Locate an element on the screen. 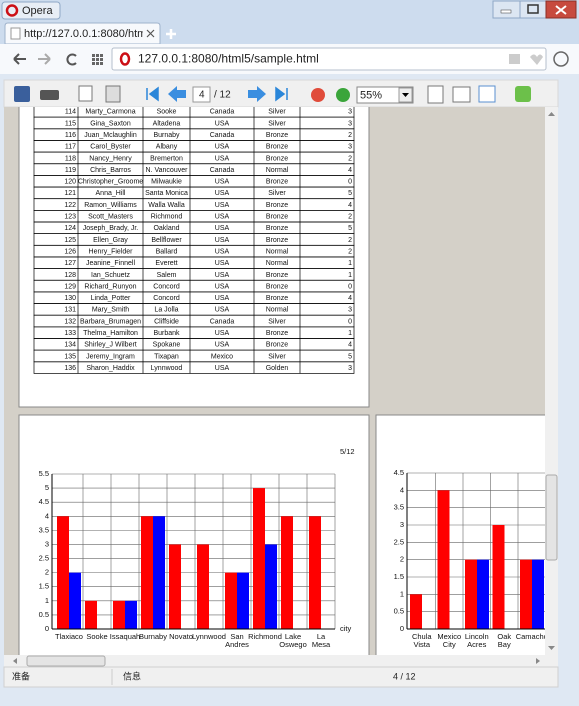  full-screen-button is located at coordinates (487, 94).